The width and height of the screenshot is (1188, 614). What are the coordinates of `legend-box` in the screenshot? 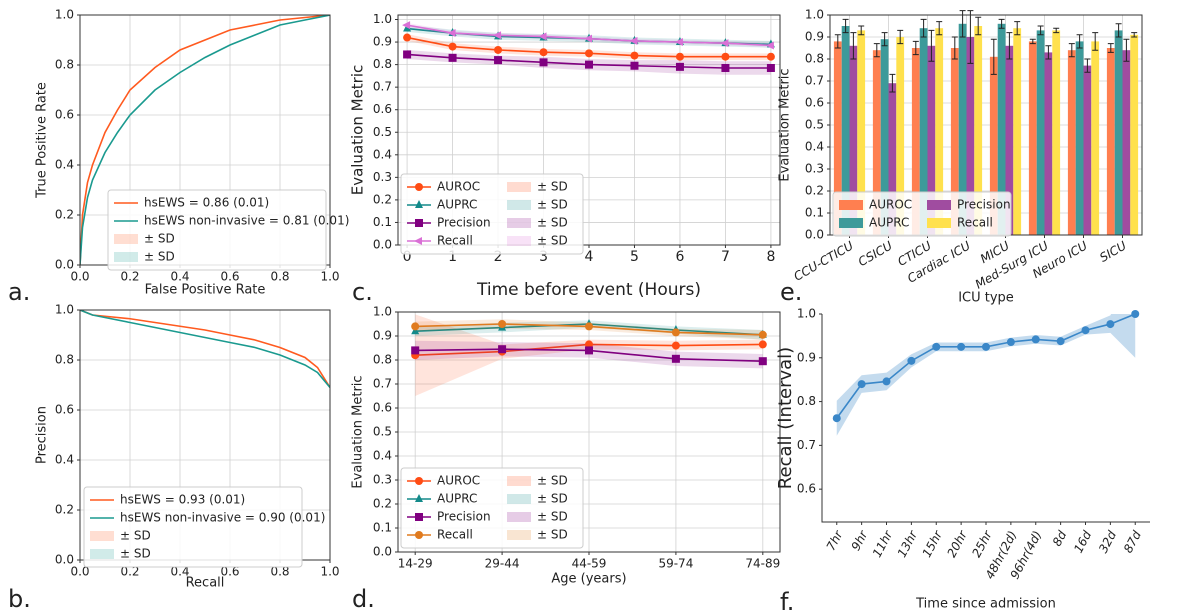 It's located at (193, 527).